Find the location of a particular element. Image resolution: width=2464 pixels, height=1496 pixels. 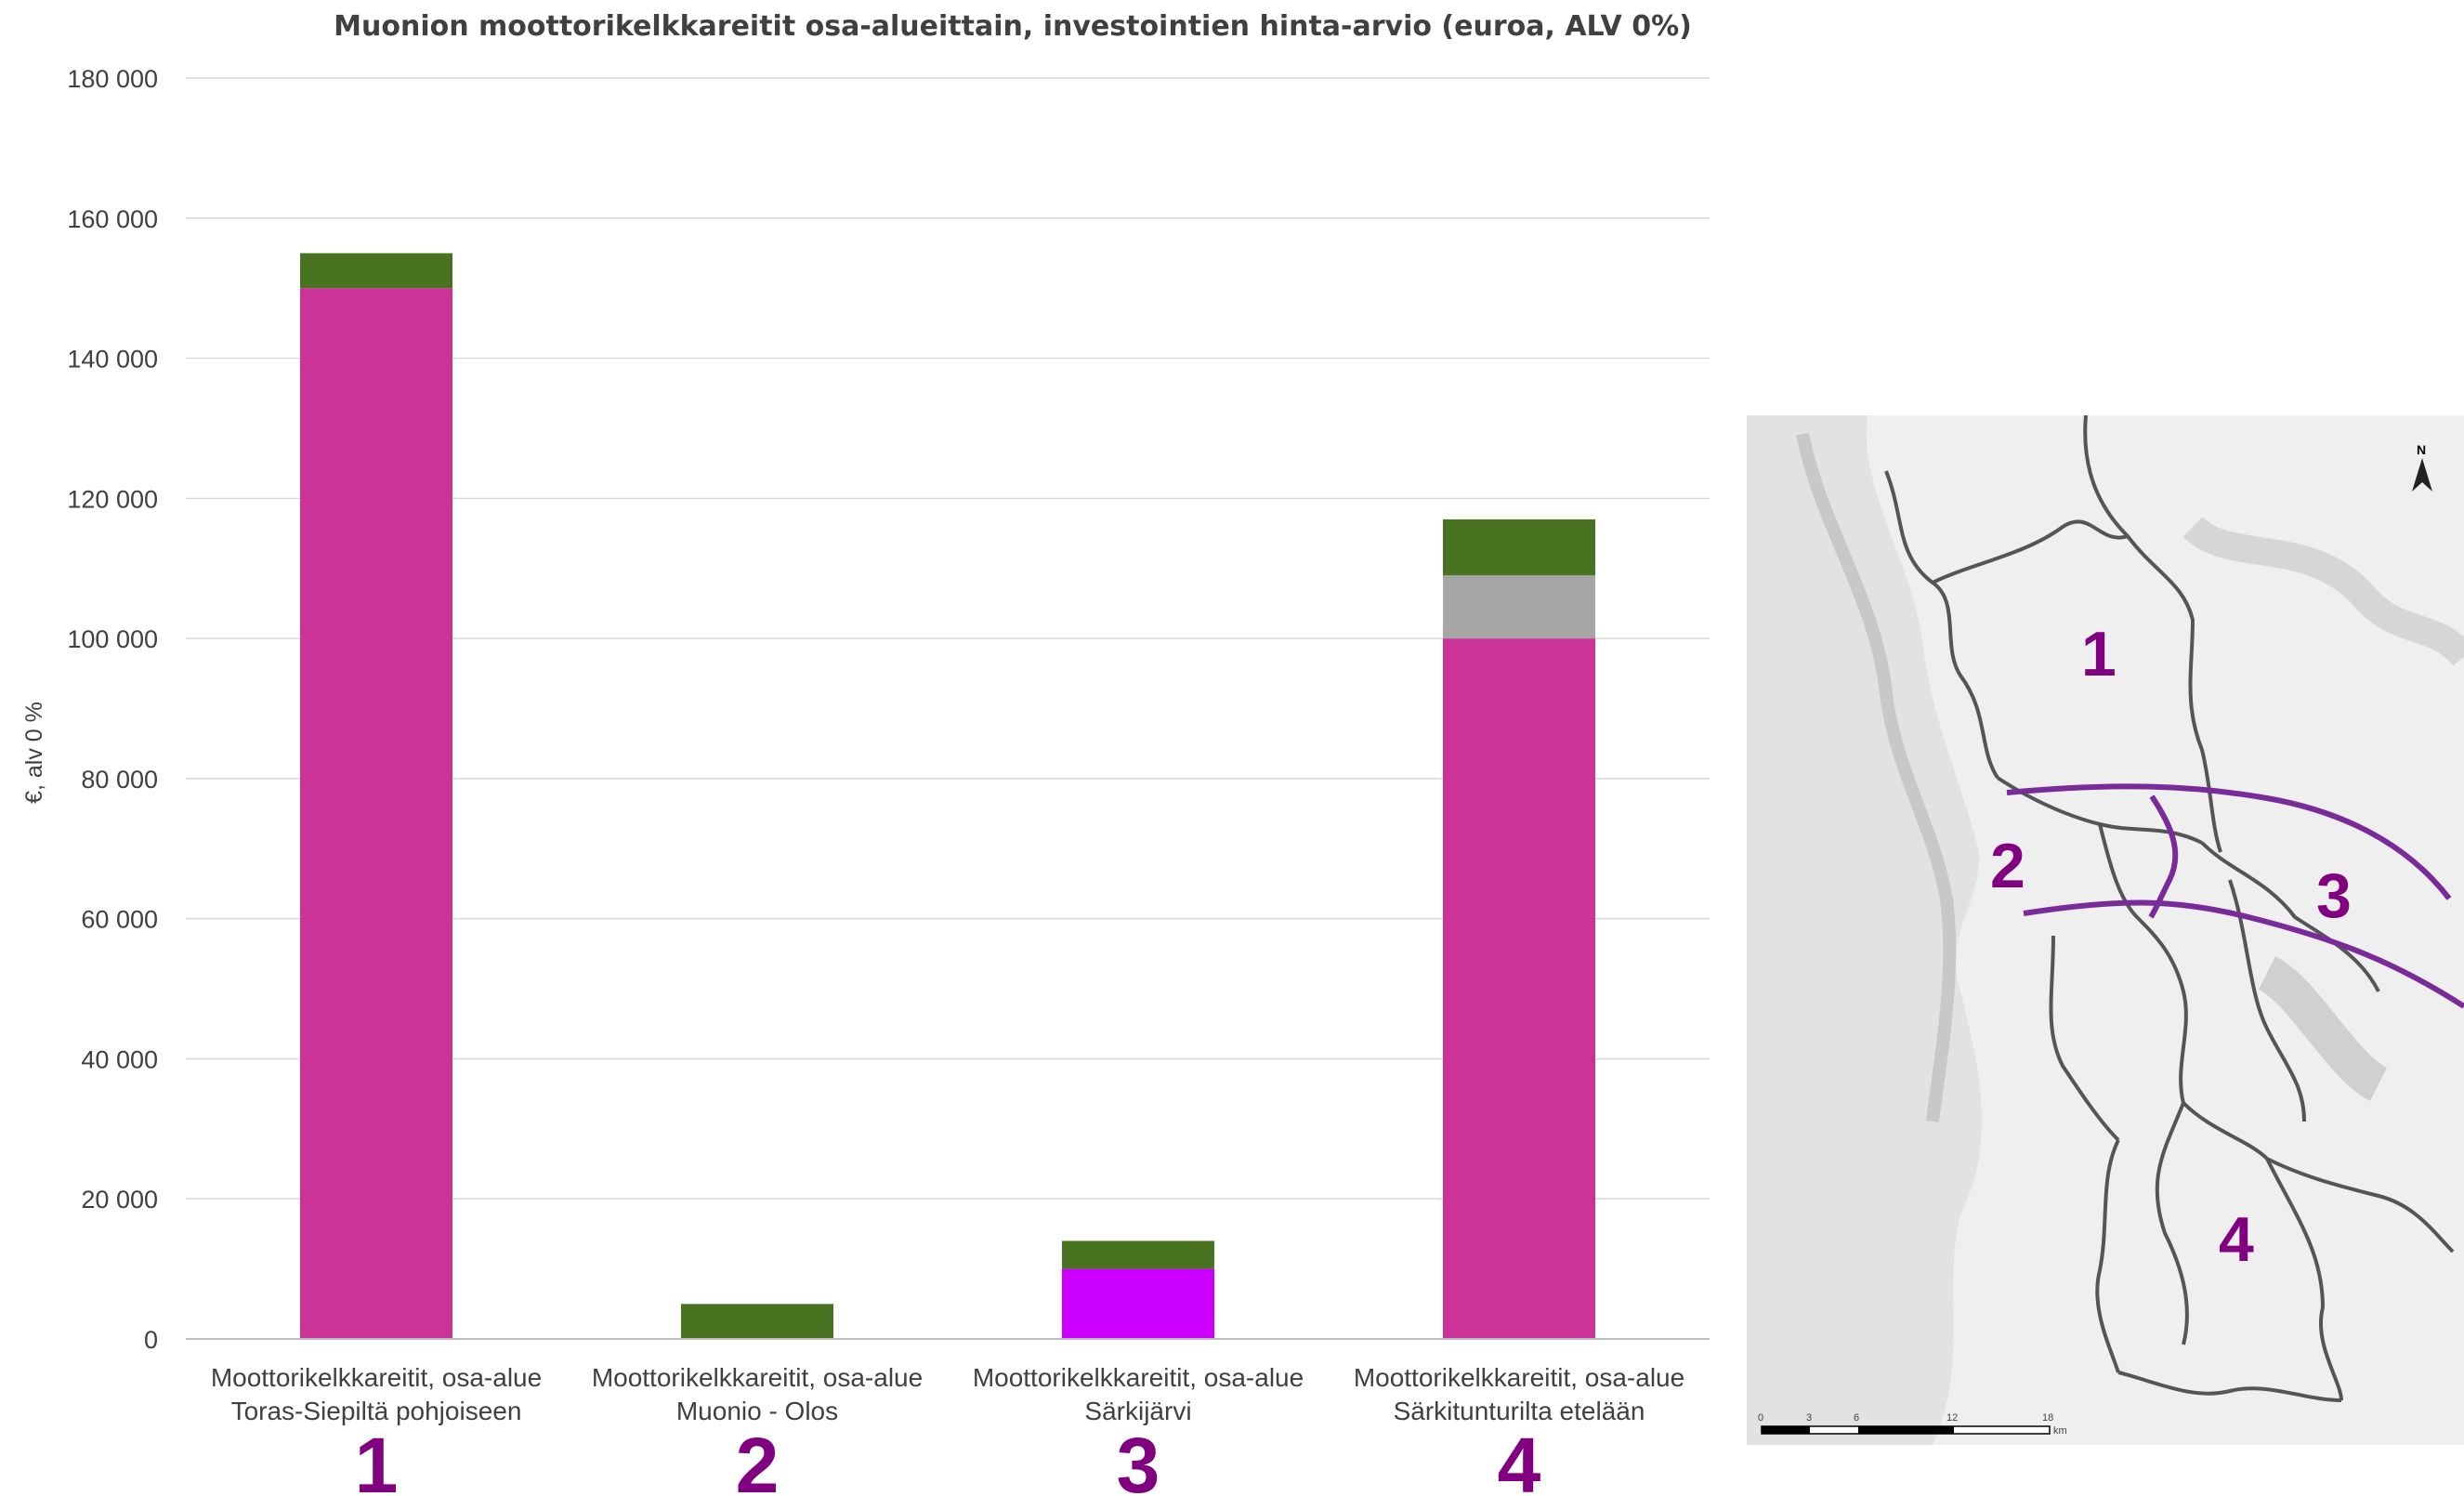

map-area-label-3: 3 is located at coordinates (2334, 895).